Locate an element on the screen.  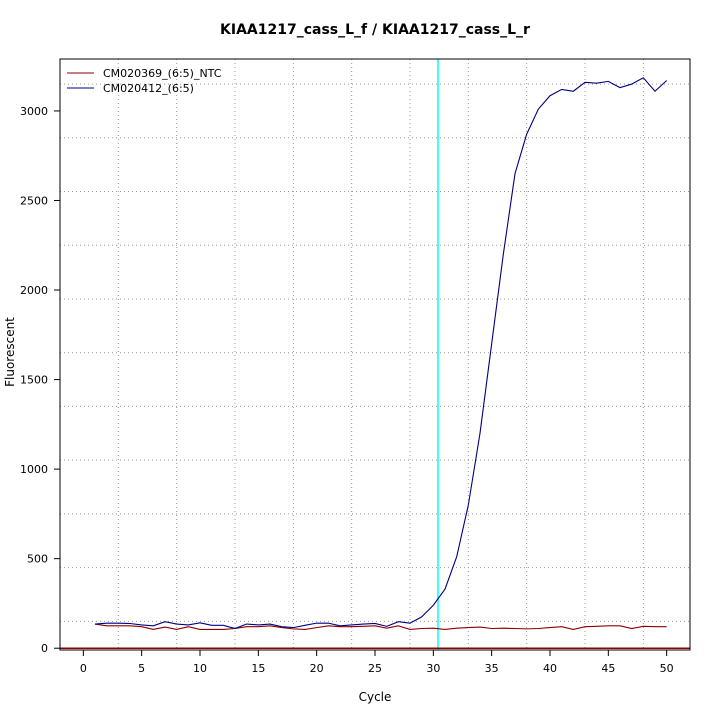
y-axis: 0 500 1000 1500 2000 2500 3000 is located at coordinates (40, 380).